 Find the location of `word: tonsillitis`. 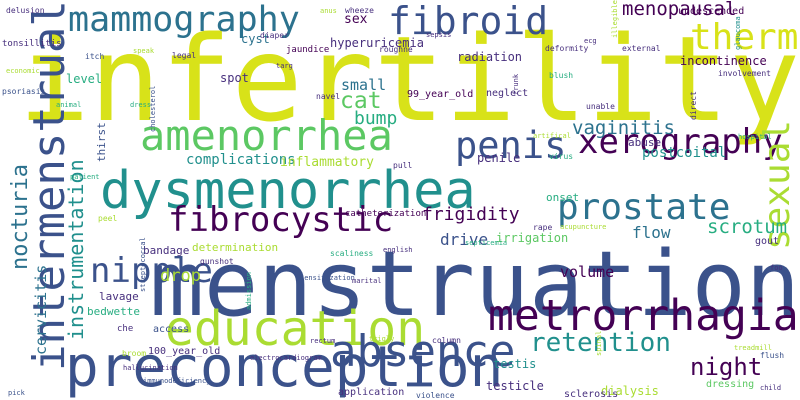

word: tonsillitis is located at coordinates (32, 44).